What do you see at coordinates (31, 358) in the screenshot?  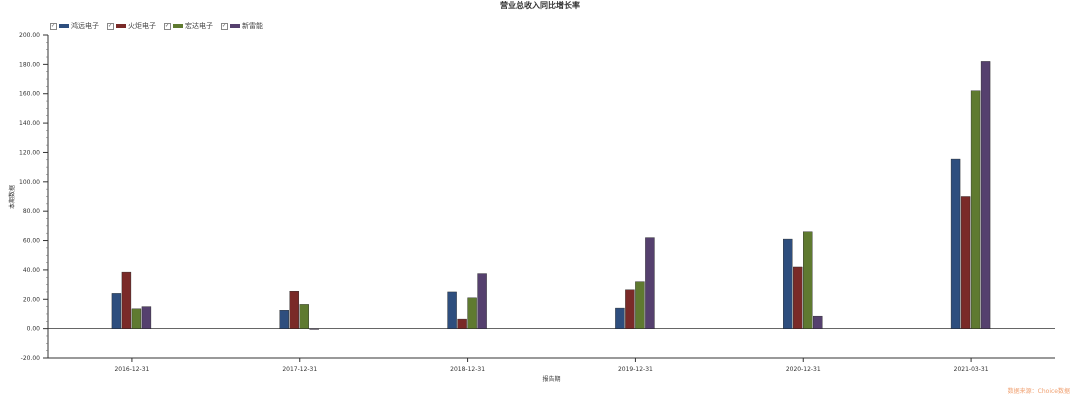 I see `y-tick-label: -20.00` at bounding box center [31, 358].